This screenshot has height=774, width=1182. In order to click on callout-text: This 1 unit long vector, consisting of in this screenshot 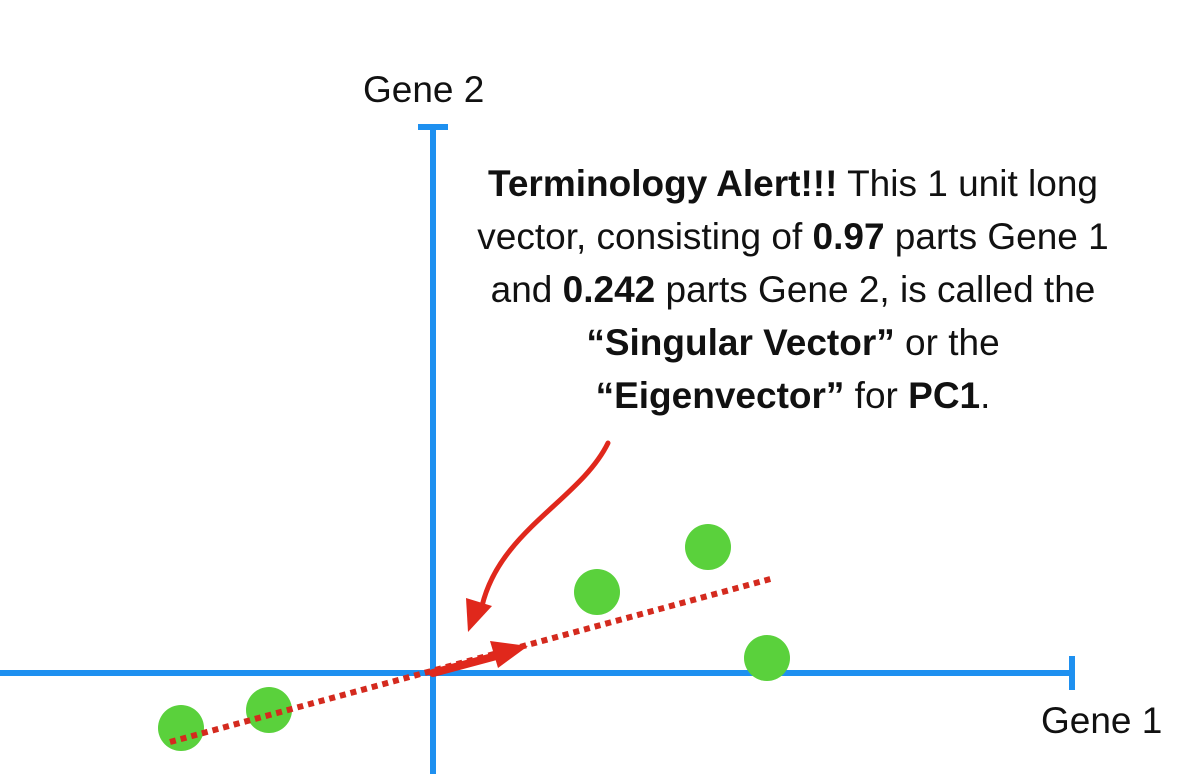, I will do `click(787, 210)`.